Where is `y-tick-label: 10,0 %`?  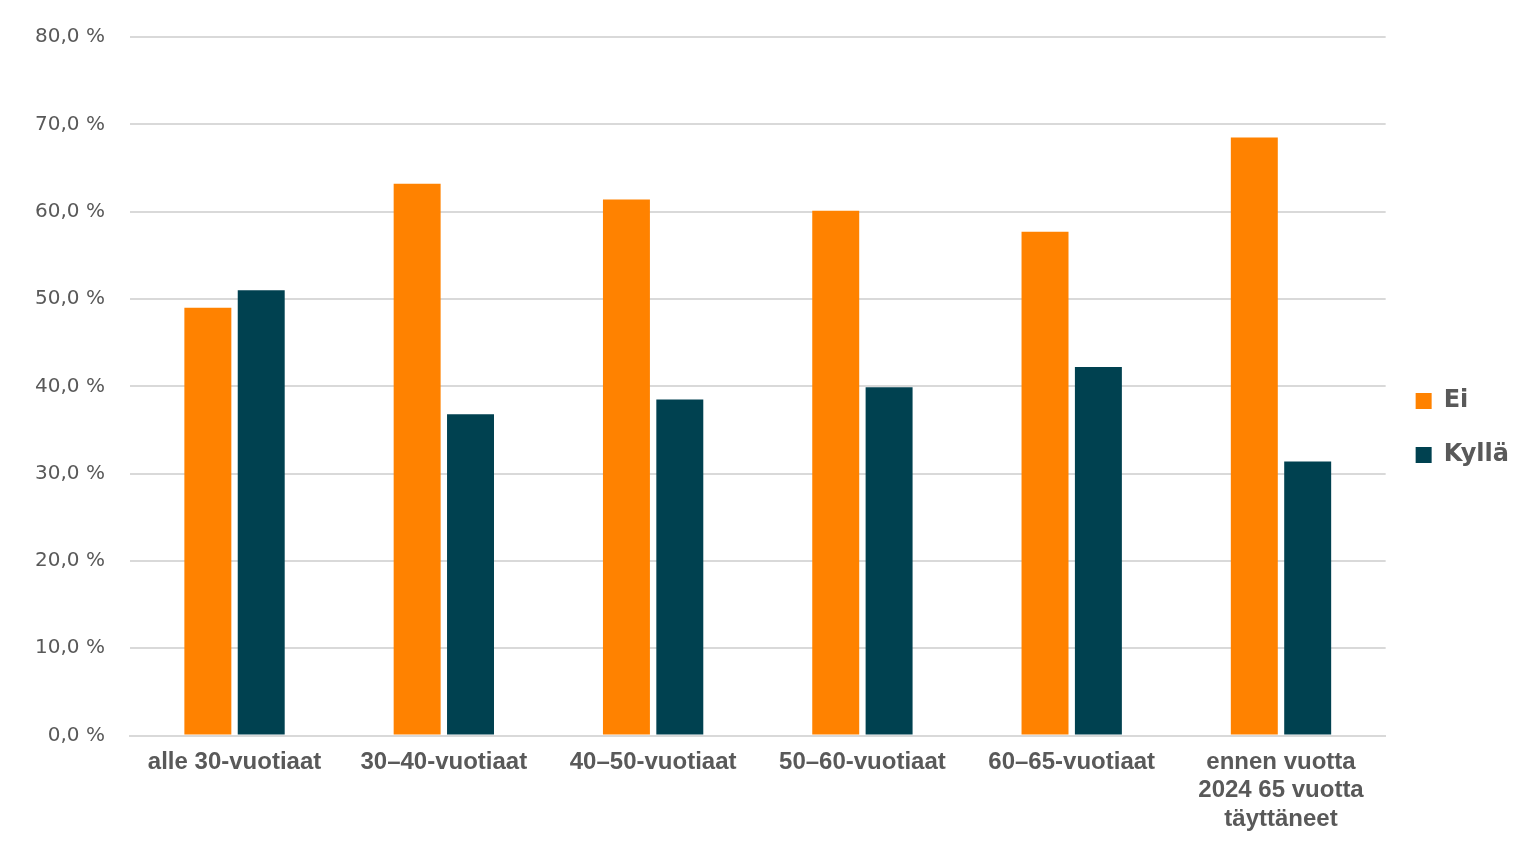 y-tick-label: 10,0 % is located at coordinates (69, 646).